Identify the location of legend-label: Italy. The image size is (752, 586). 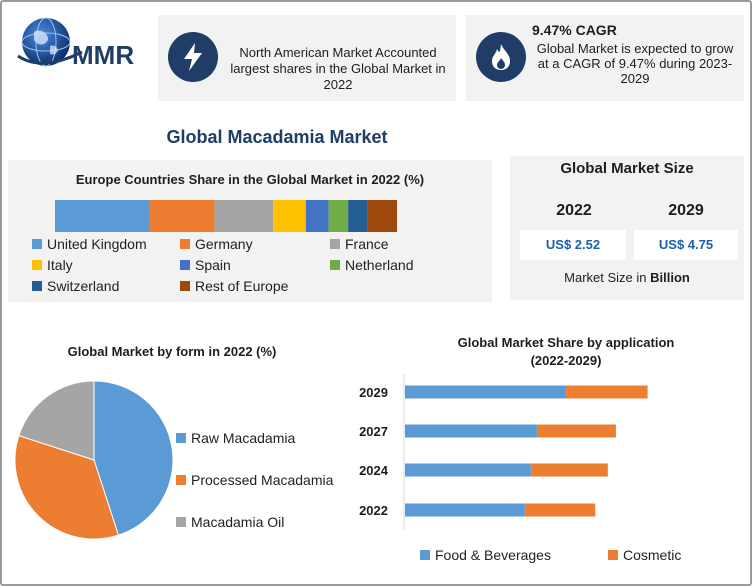
(60, 265).